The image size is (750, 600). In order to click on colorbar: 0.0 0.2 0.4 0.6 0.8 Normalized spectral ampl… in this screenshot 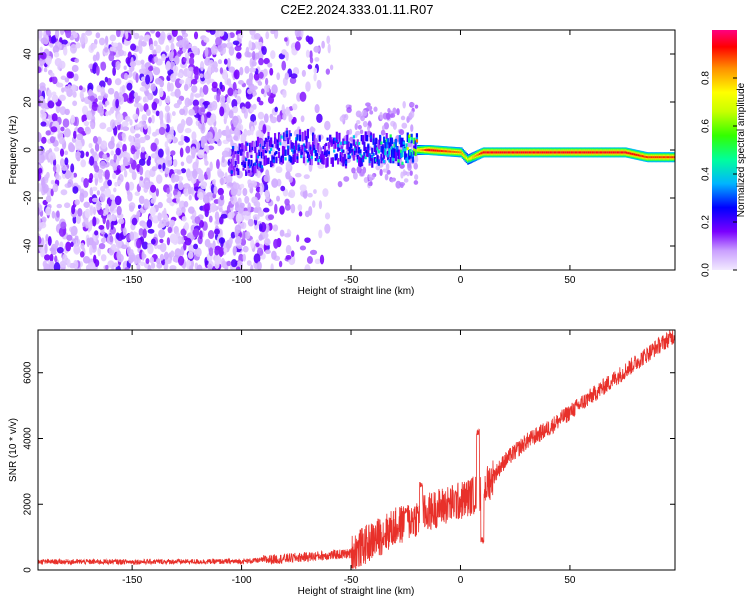, I will do `click(724, 153)`.